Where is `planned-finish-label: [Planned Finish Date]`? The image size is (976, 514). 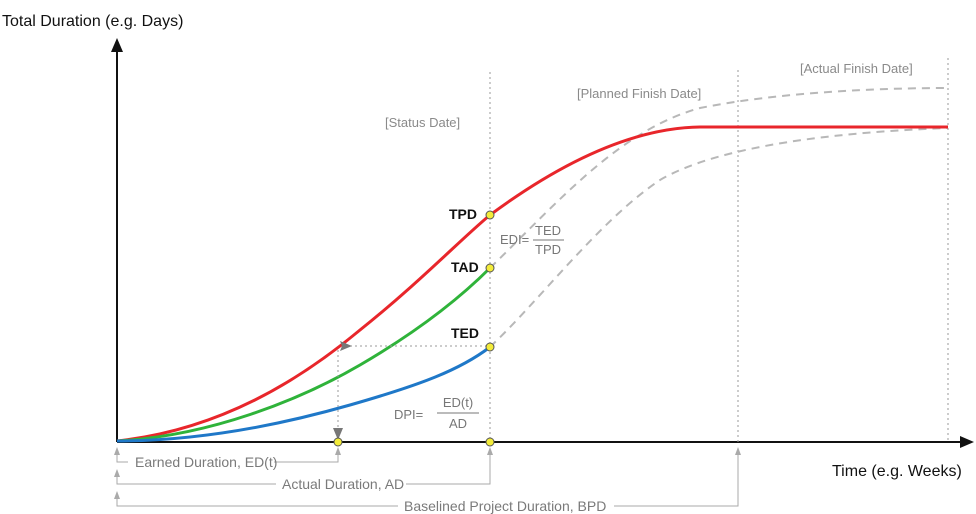
planned-finish-label: [Planned Finish Date] is located at coordinates (639, 93).